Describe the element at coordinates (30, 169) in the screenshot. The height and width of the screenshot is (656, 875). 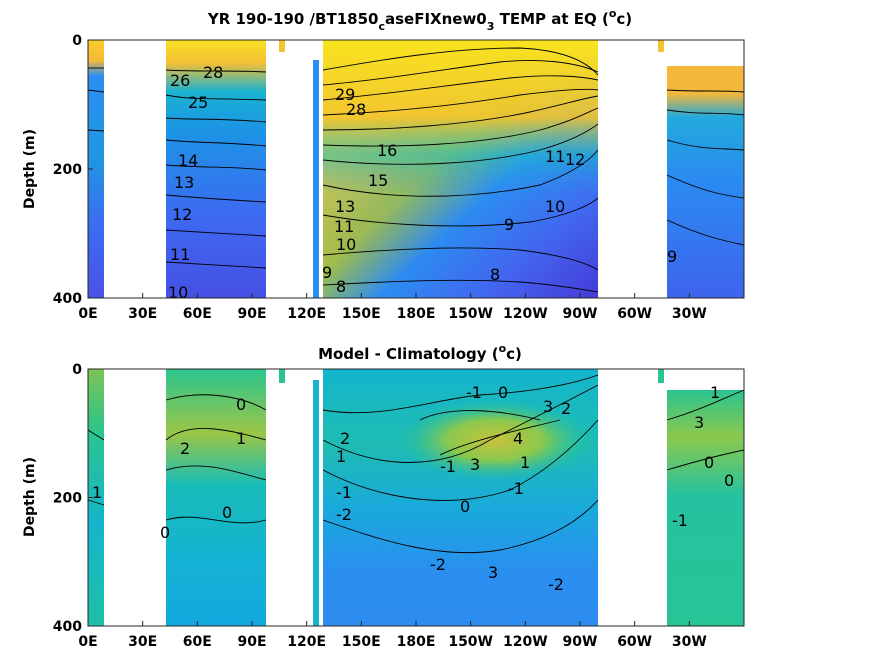
I see `top-ylabel: Depth (m)` at that location.